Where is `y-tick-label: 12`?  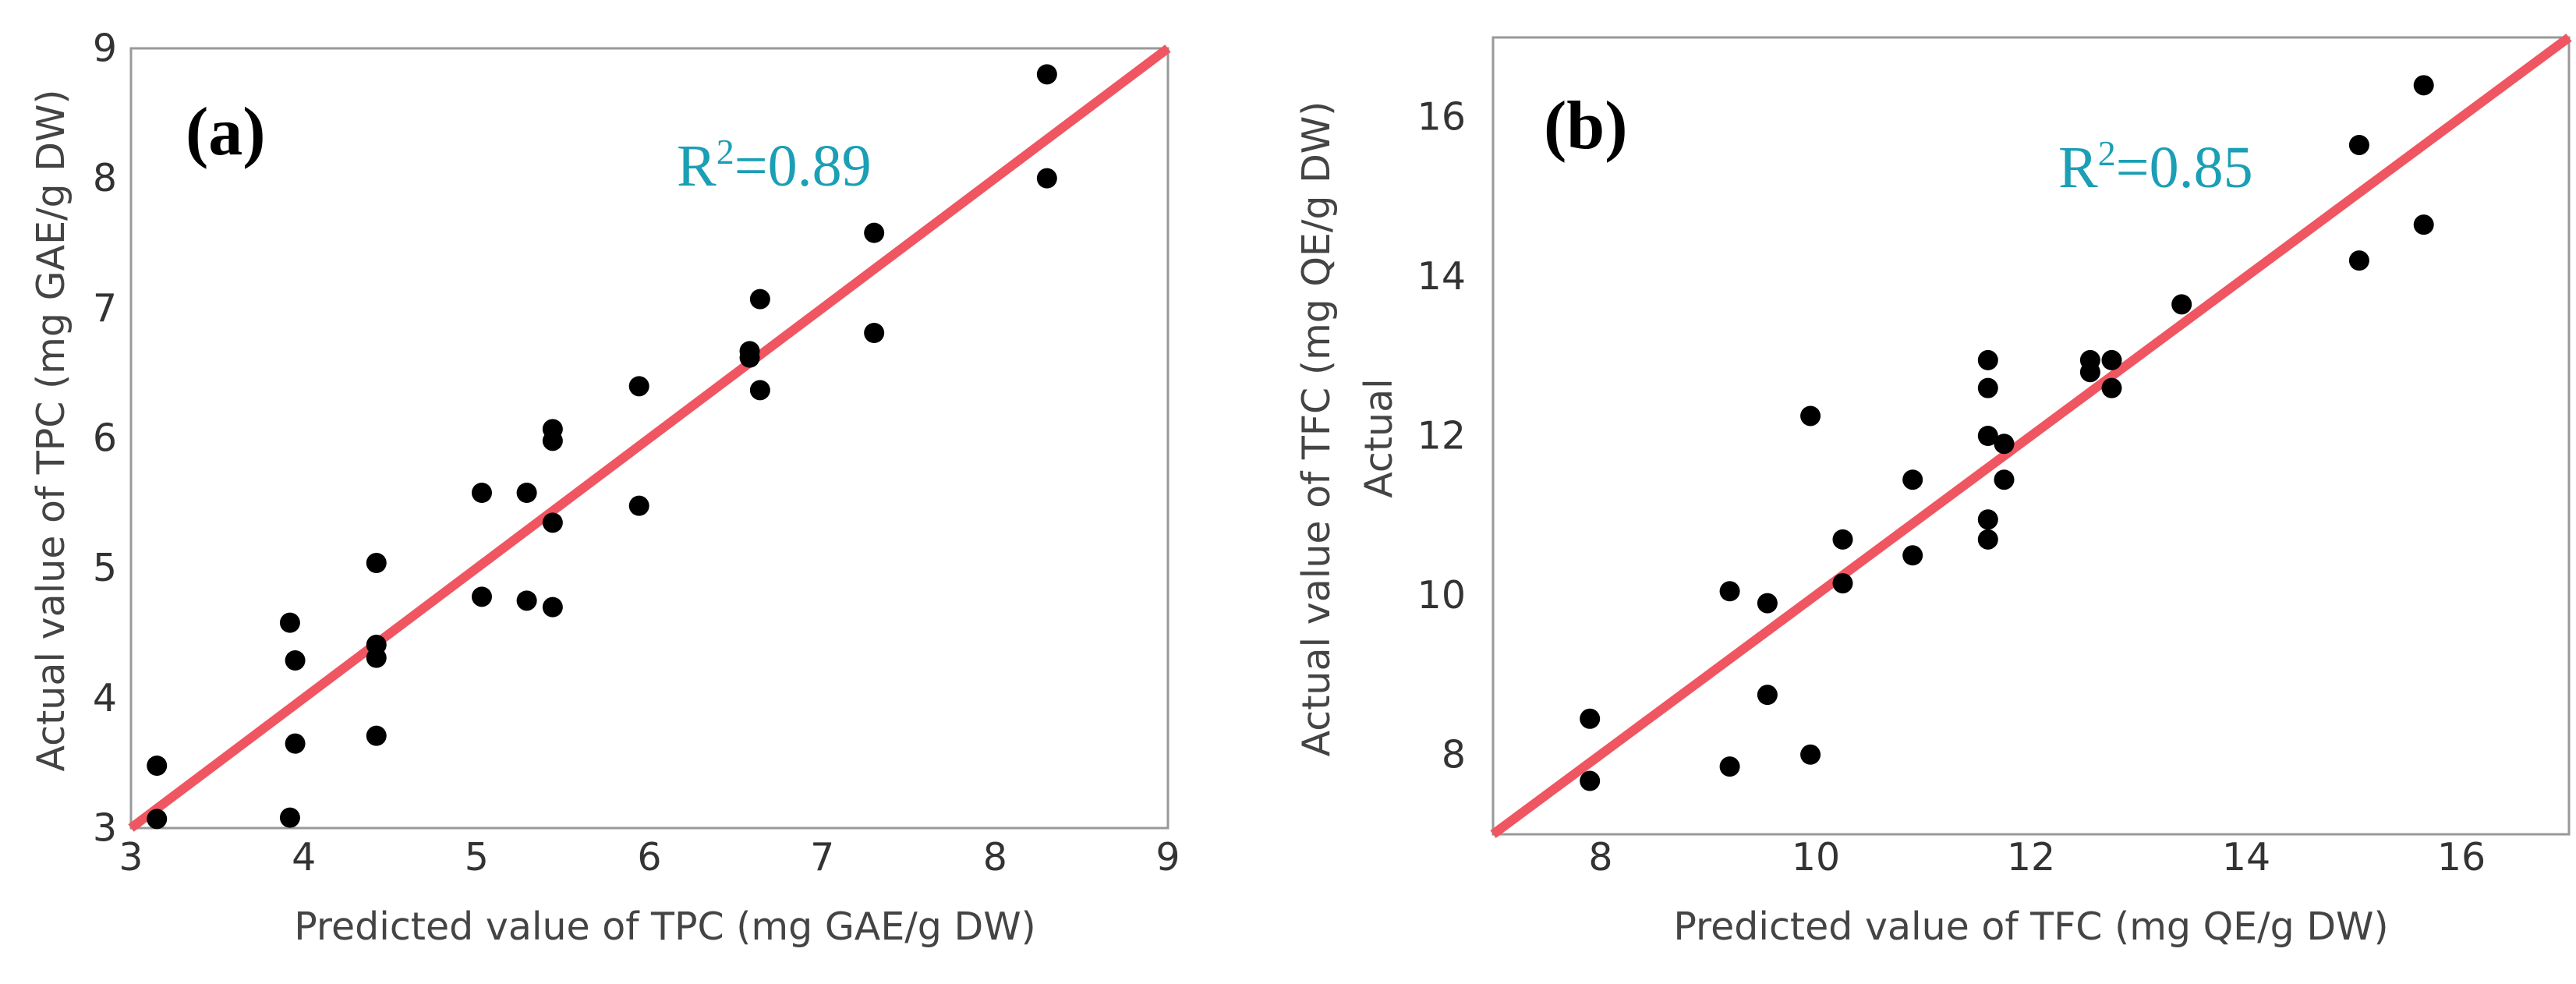 y-tick-label: 12 is located at coordinates (1441, 436).